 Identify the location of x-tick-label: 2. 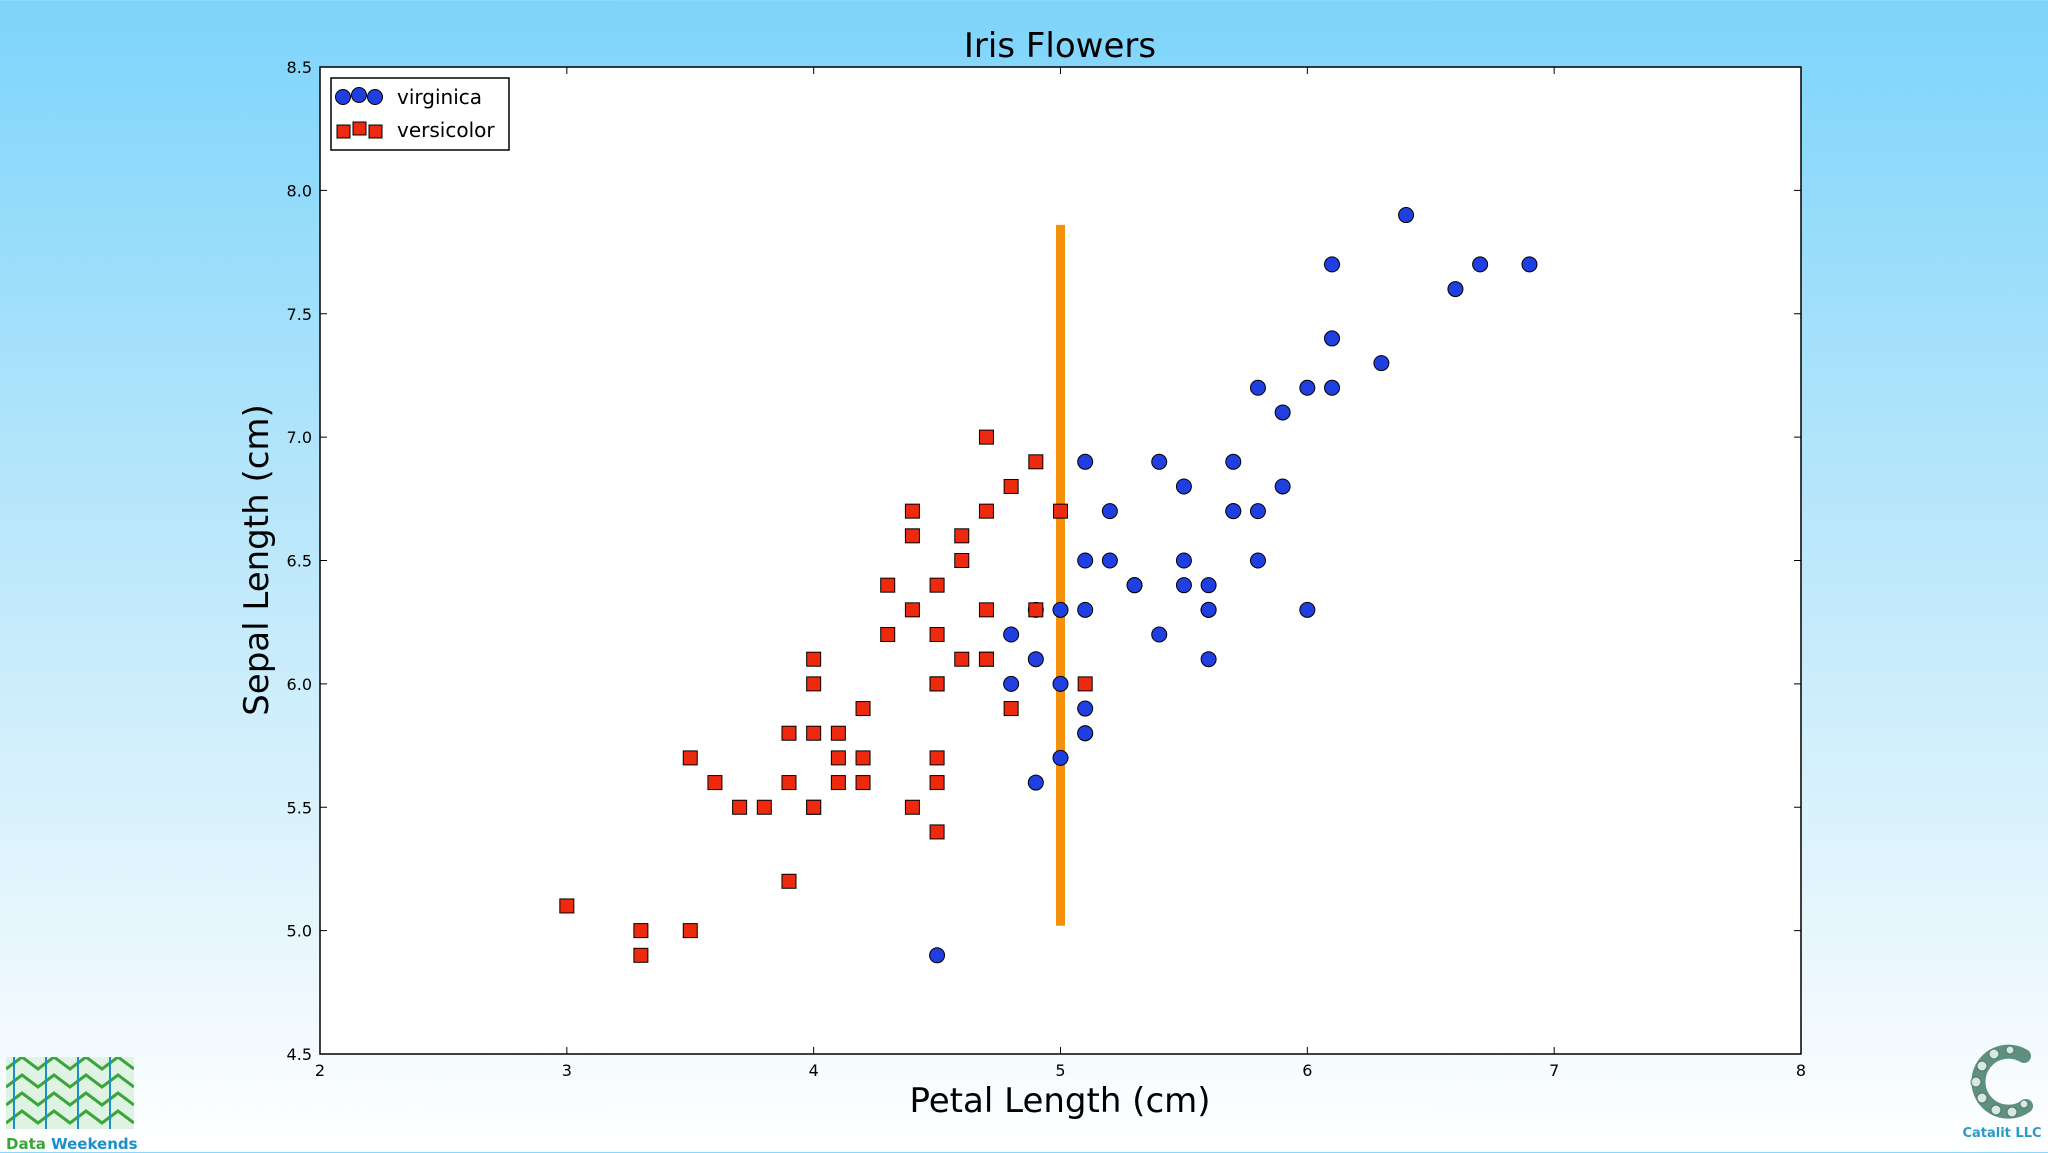
(320, 1070).